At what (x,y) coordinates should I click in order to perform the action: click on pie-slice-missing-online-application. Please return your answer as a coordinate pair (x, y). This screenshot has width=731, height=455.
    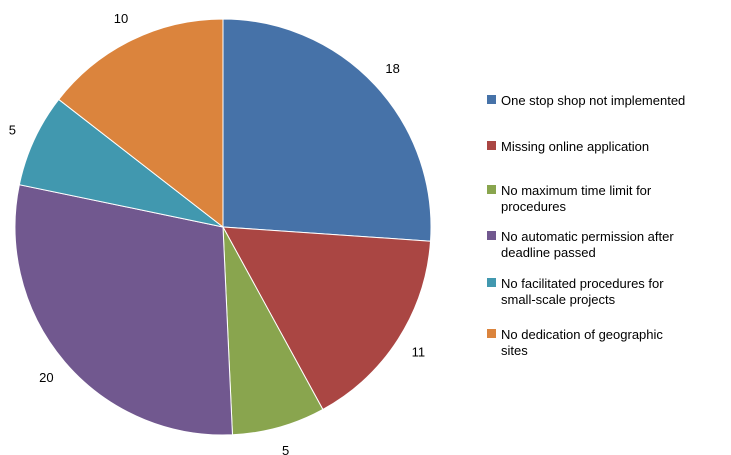
    Looking at the image, I should click on (327, 318).